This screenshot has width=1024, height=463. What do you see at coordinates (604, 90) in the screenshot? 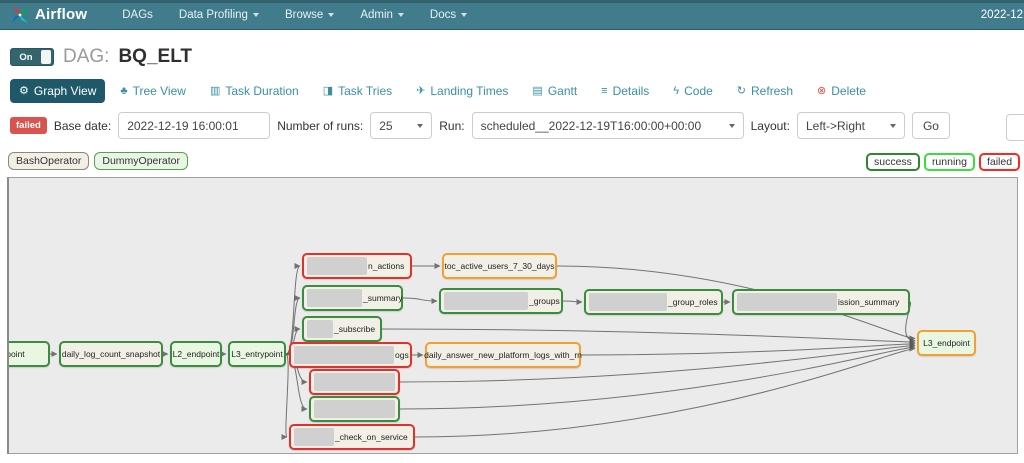
I see `details-icon: ≡` at bounding box center [604, 90].